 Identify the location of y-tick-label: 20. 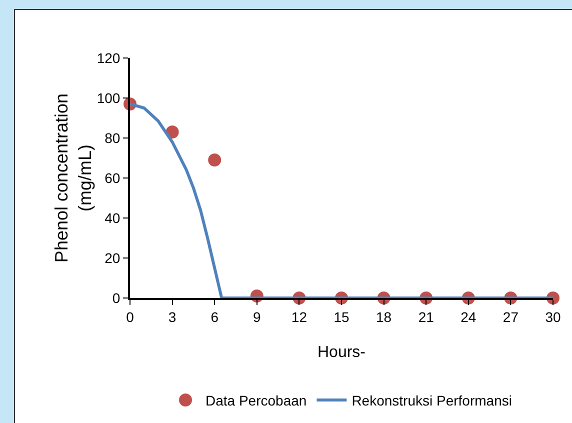
(112, 258).